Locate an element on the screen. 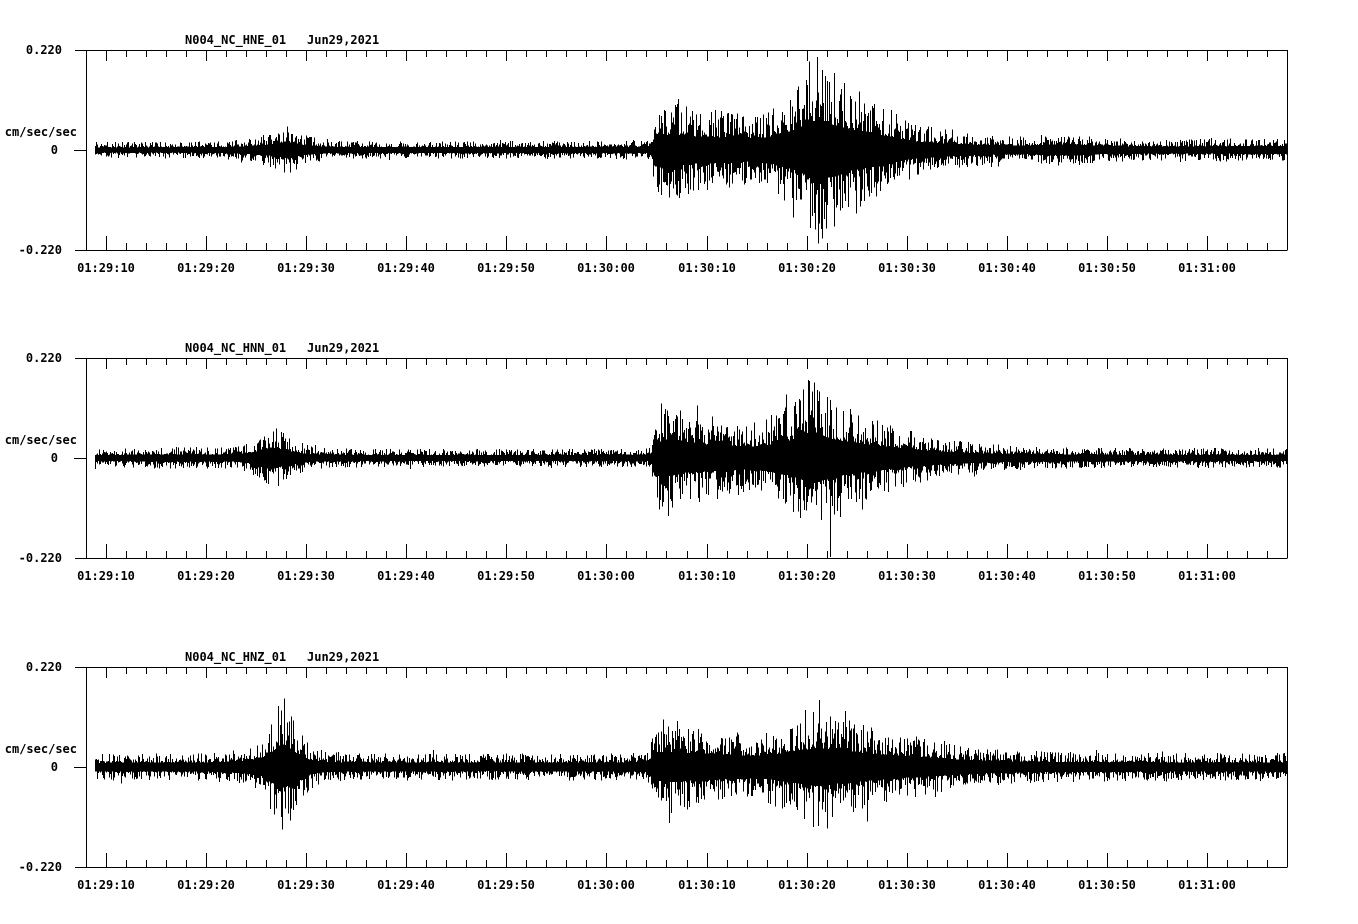 This screenshot has height=924, width=1358. trace-station-id: N004_NC_HNE_01 is located at coordinates (236, 40).